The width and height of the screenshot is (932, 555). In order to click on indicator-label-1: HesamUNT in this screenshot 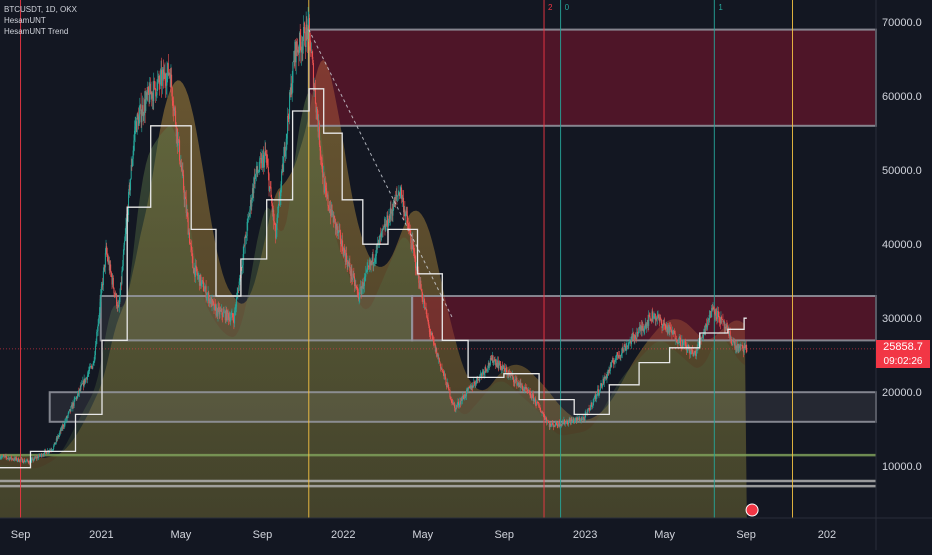, I will do `click(25, 20)`.